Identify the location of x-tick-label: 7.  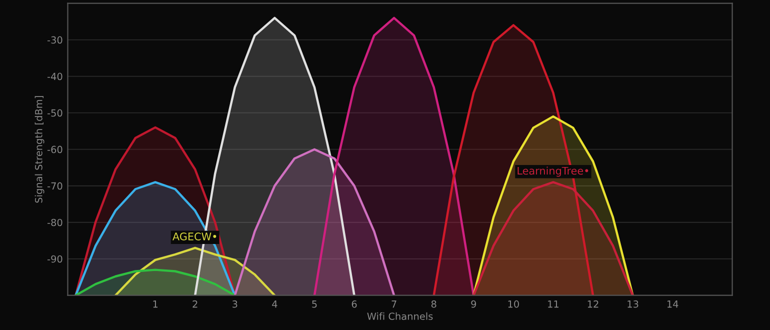
(394, 304).